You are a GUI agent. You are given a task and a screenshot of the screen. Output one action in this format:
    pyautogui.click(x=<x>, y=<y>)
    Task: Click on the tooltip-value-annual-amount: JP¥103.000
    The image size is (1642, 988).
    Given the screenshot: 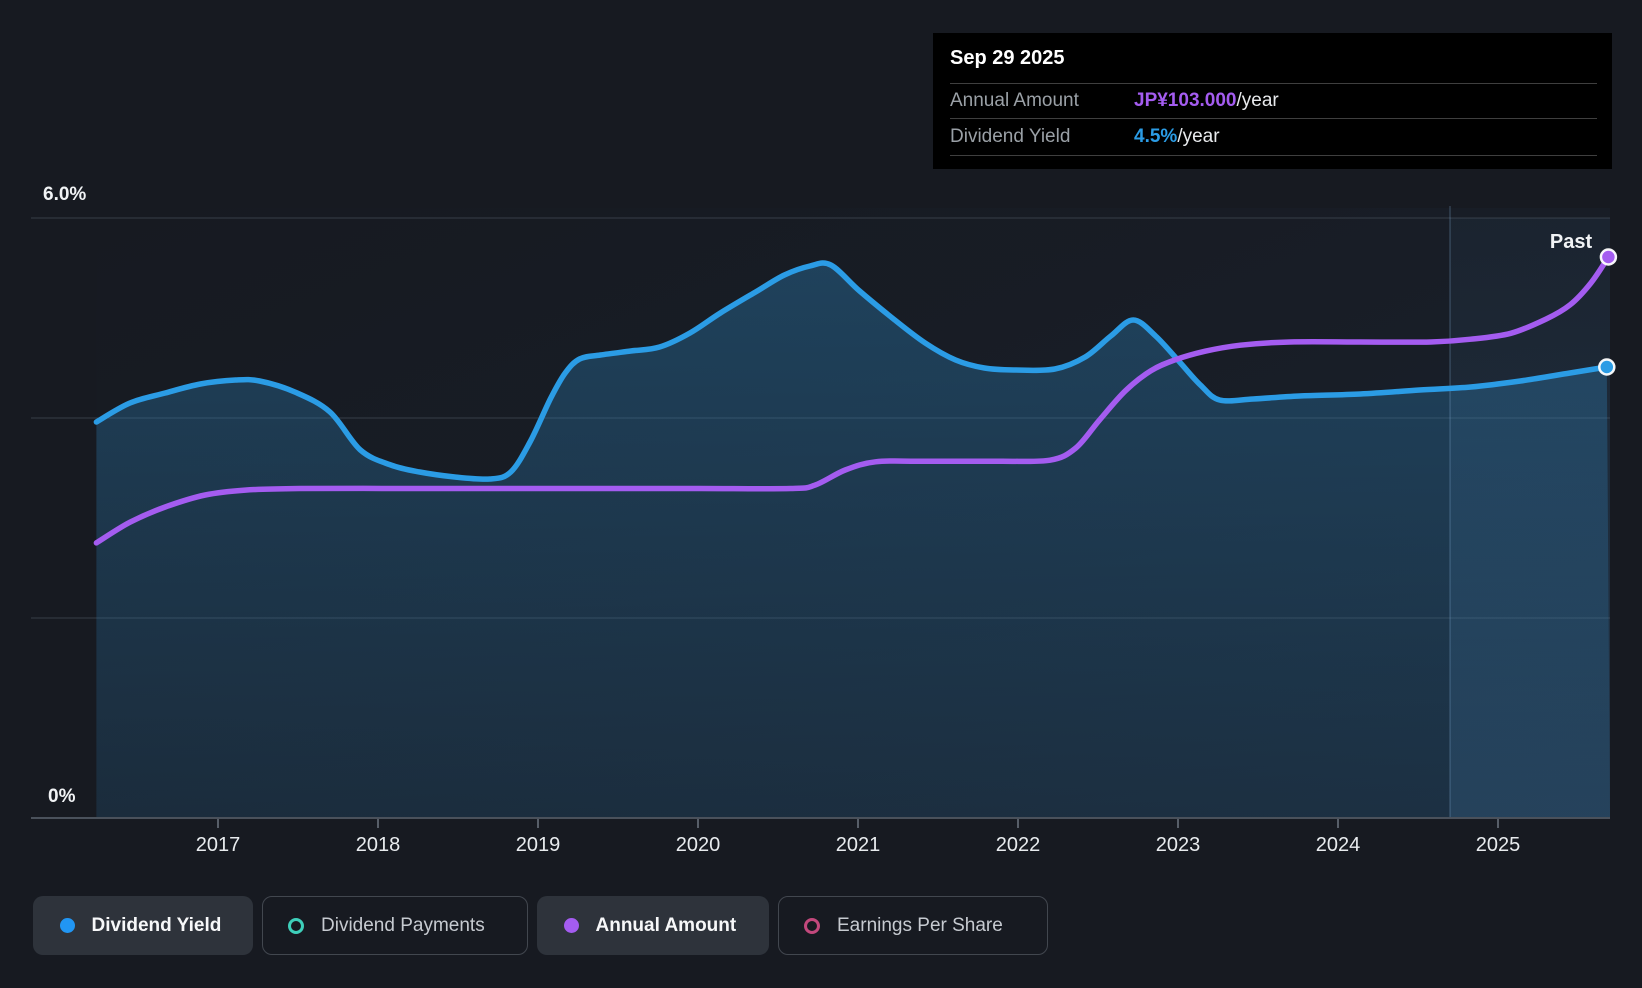 What is the action you would take?
    pyautogui.click(x=1185, y=100)
    